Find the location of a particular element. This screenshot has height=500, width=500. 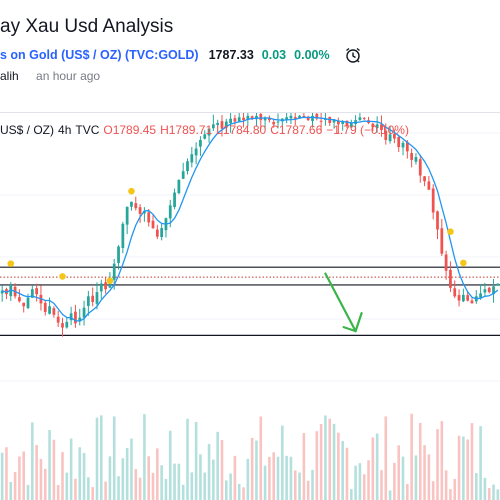

legend-change: −1.79 (−0.10%) is located at coordinates (367, 130).